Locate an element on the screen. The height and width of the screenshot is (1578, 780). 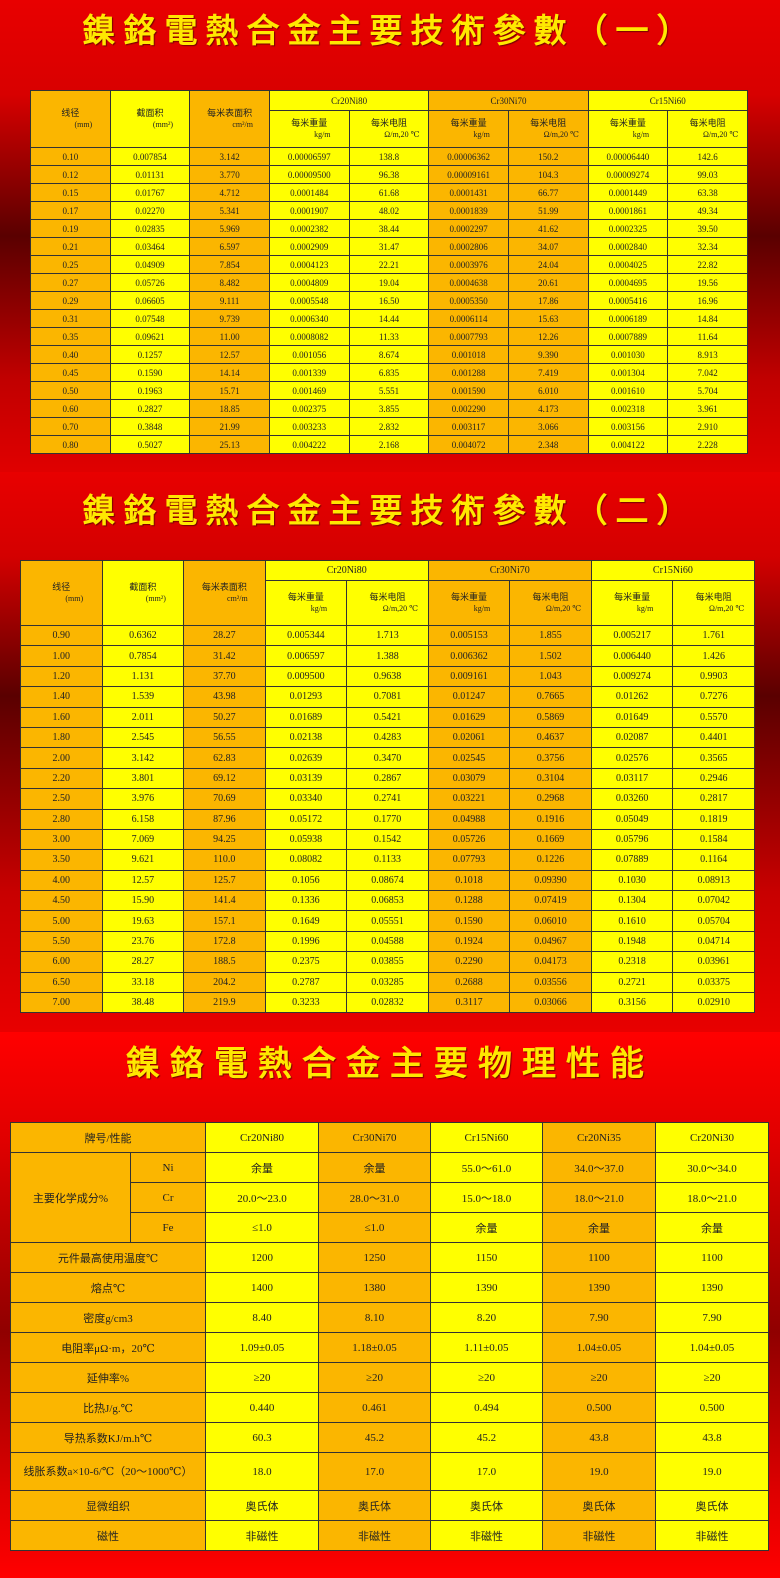
table-cell: 0.00006440 is located at coordinates (628, 156).